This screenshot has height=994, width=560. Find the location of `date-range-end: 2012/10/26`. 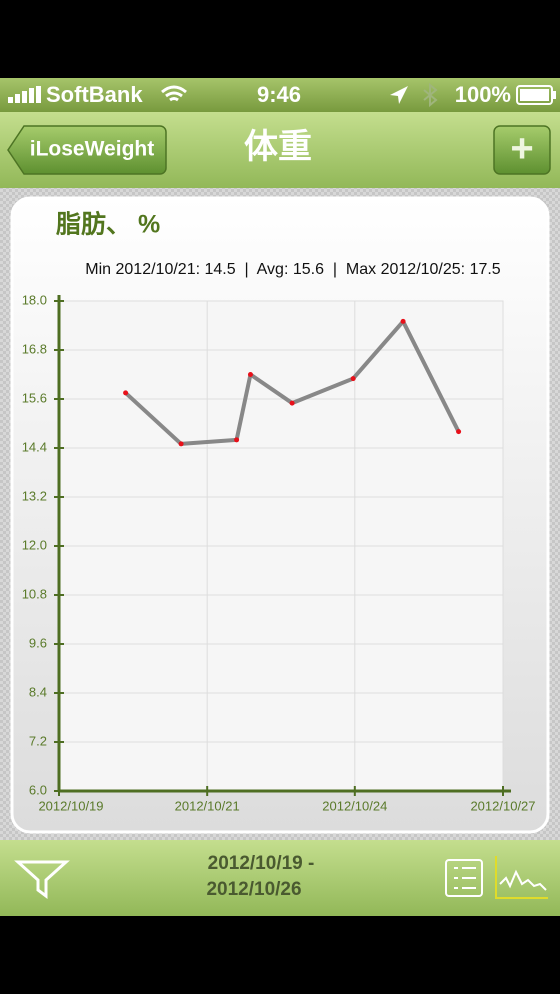

date-range-end: 2012/10/26 is located at coordinates (253, 889).